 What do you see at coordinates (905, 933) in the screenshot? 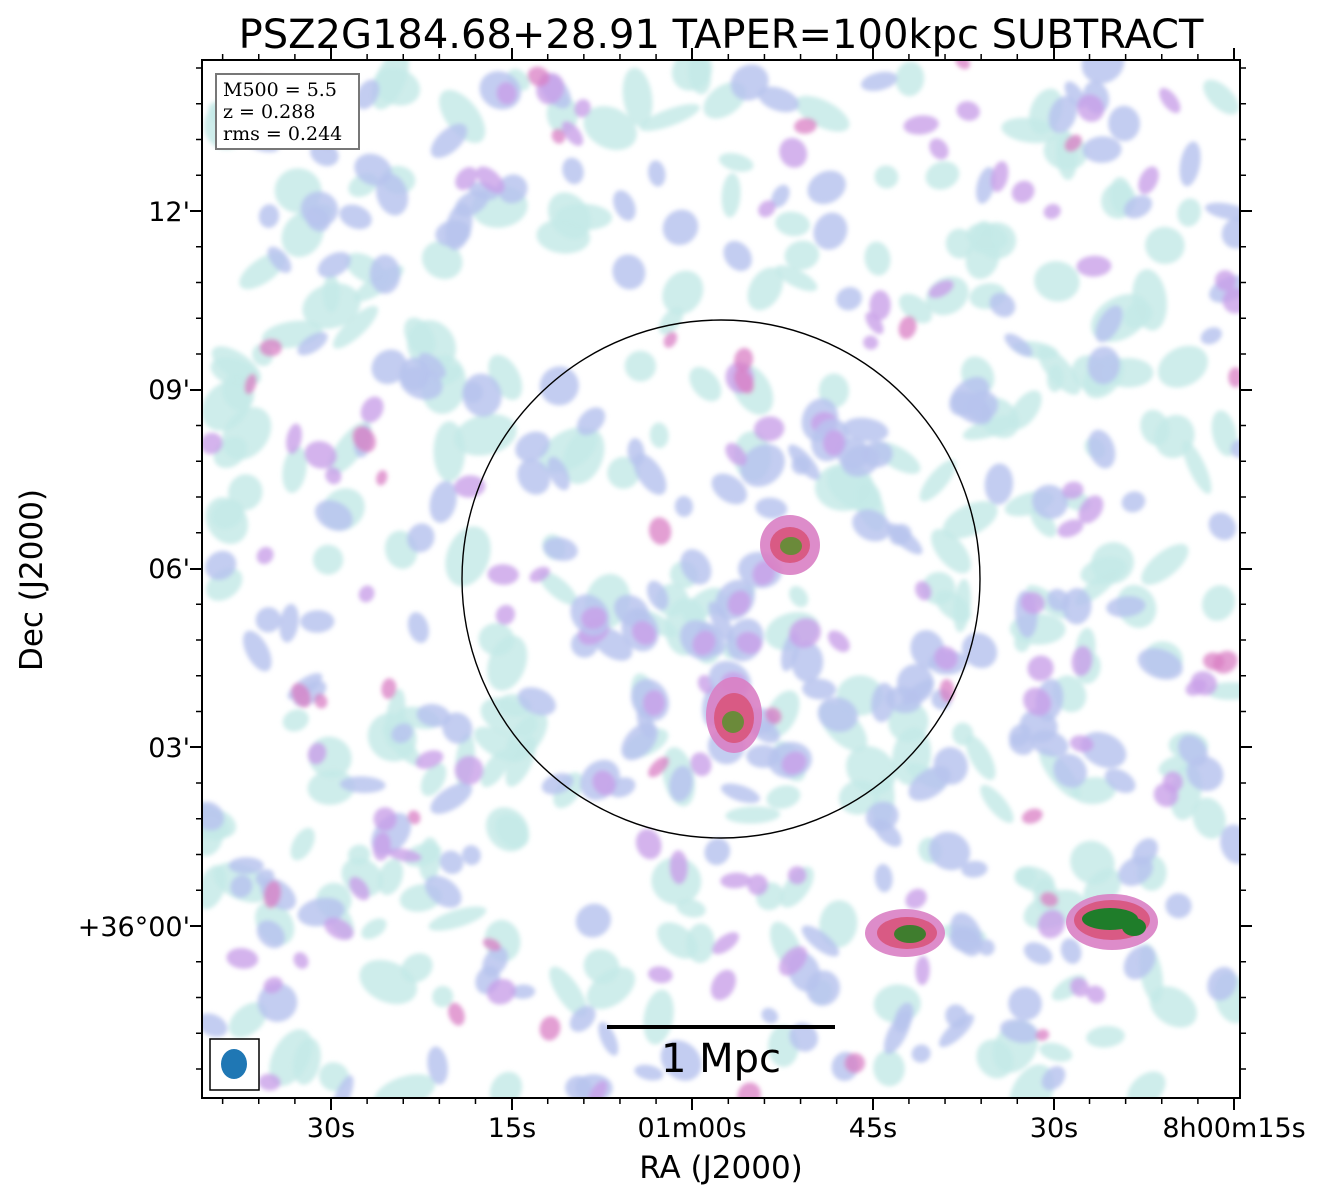
I see `source-southeast` at bounding box center [905, 933].